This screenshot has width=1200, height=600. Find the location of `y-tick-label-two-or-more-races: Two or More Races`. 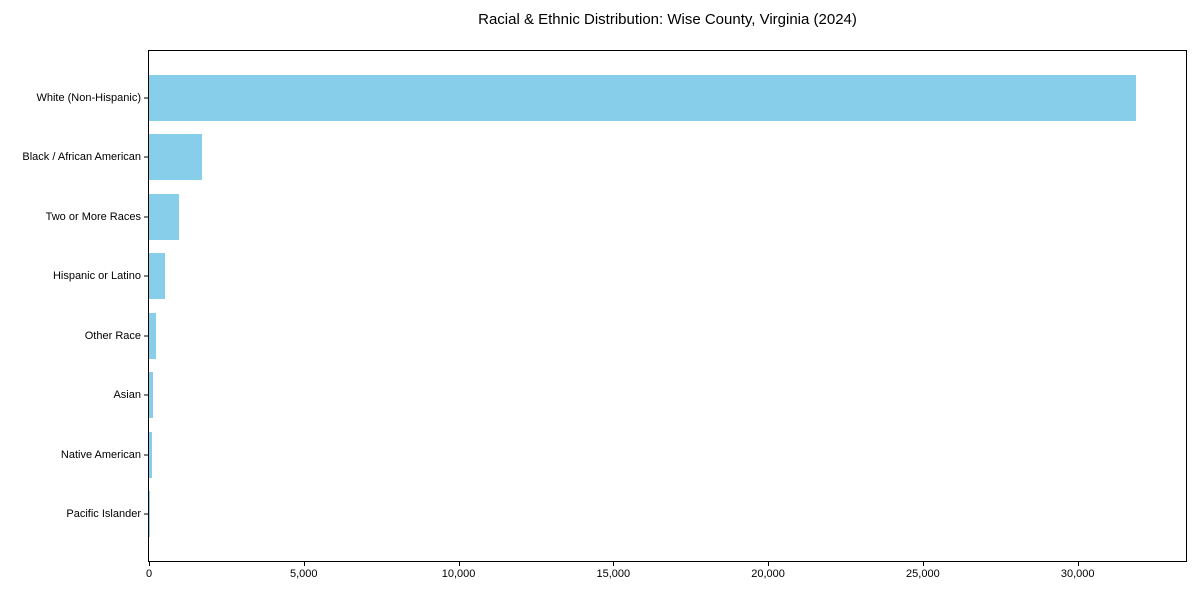

y-tick-label-two-or-more-races: Two or More Races is located at coordinates (93, 216).